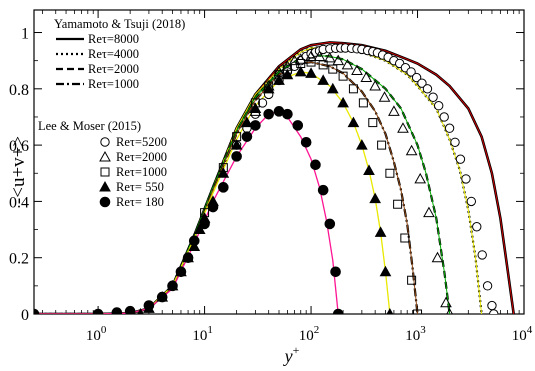 The height and width of the screenshot is (371, 535). Describe the element at coordinates (113, 84) in the screenshot. I see `legend-label-re-1000: Reτ=1000` at that location.